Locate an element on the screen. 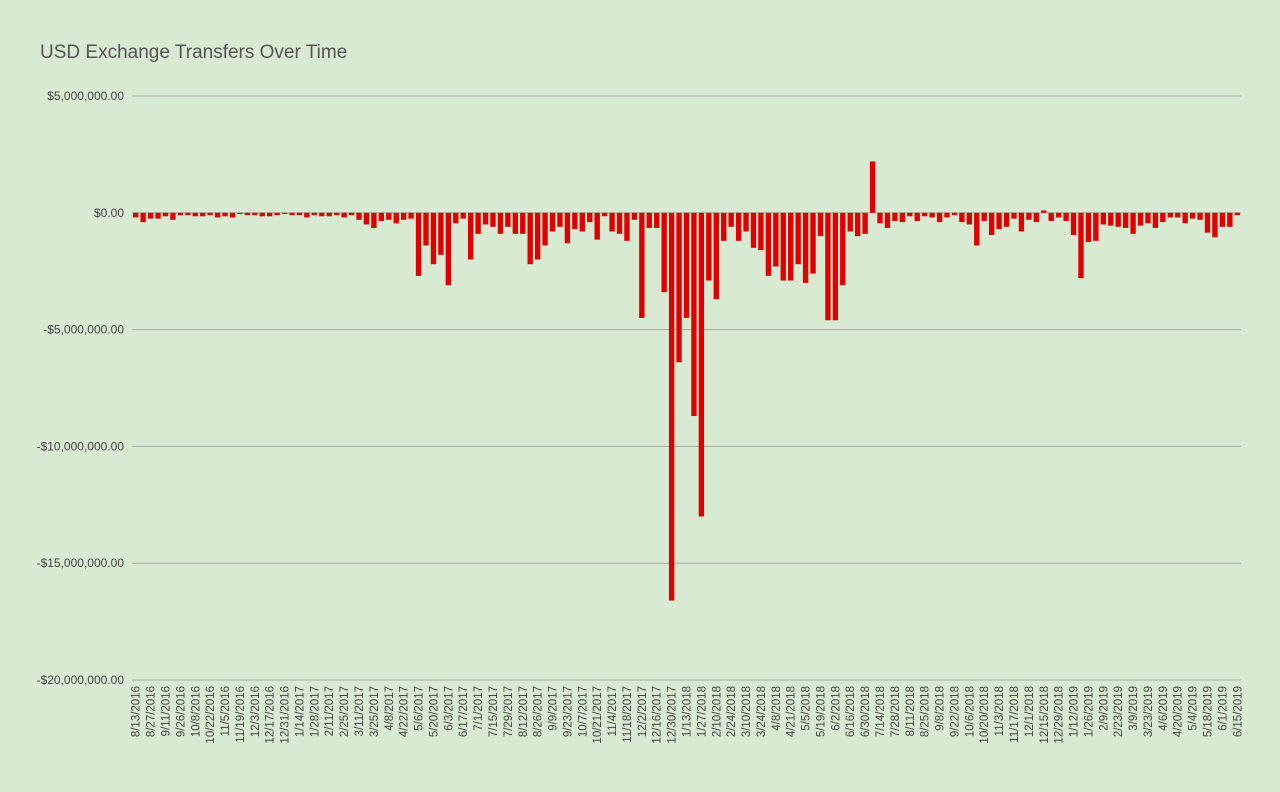  x-tick-label: 11/3/2018 is located at coordinates (1000, 711).